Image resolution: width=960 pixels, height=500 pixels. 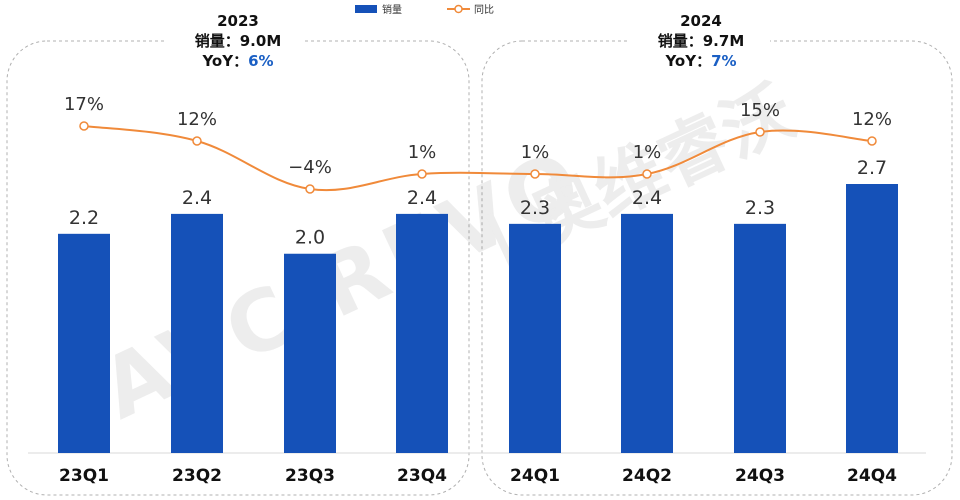 I want to click on yoy-point-23Q4, so click(x=422, y=174).